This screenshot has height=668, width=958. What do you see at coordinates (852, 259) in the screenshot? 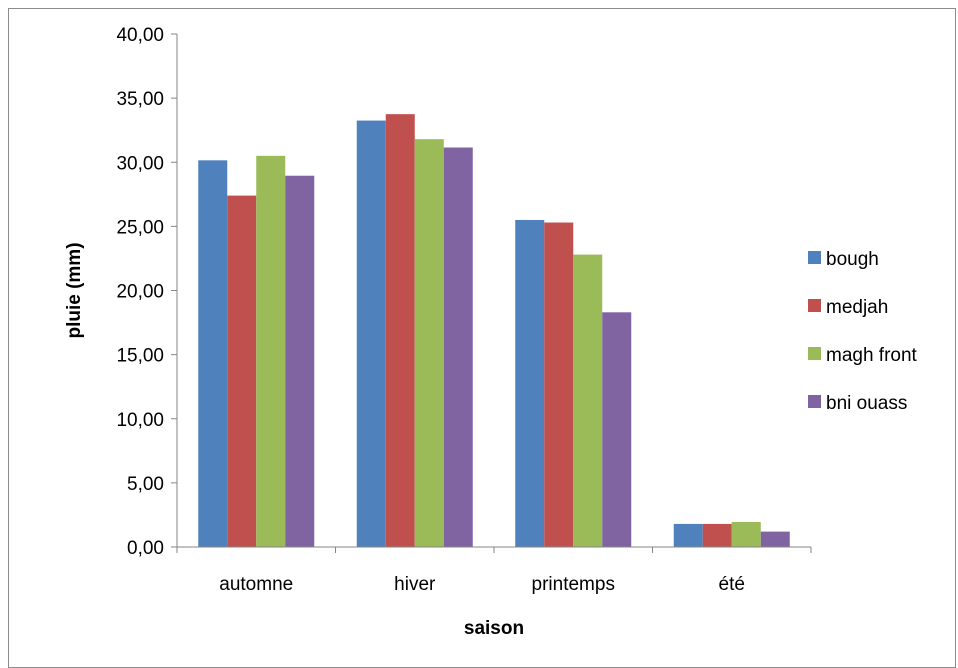
I see `legend-label: bough` at bounding box center [852, 259].